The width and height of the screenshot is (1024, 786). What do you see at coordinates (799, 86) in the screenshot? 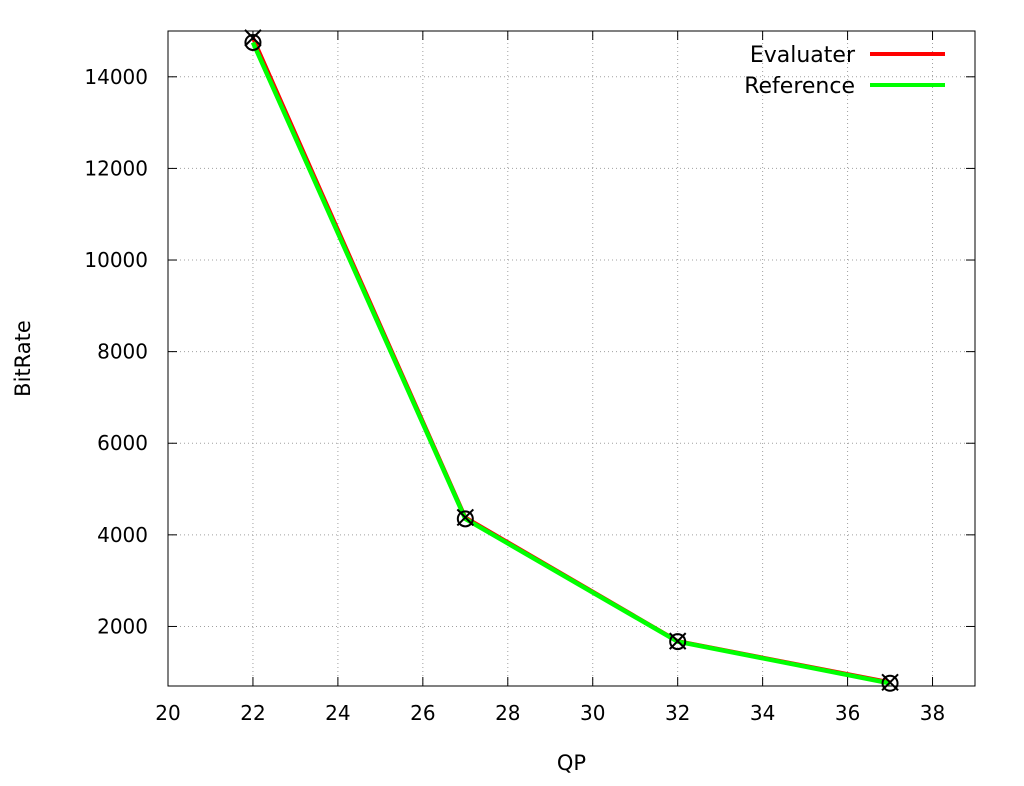
I see `legend-label: Reference` at bounding box center [799, 86].